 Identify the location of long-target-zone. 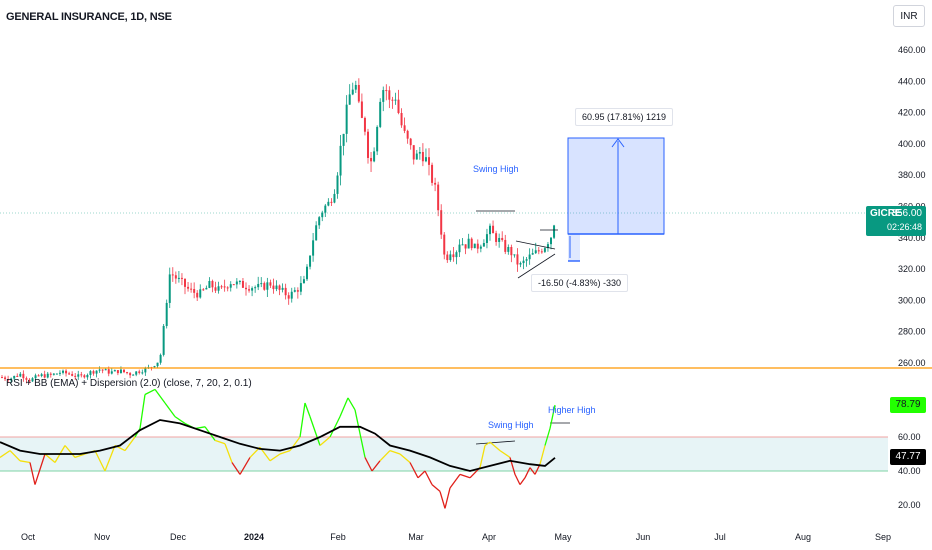
(616, 186).